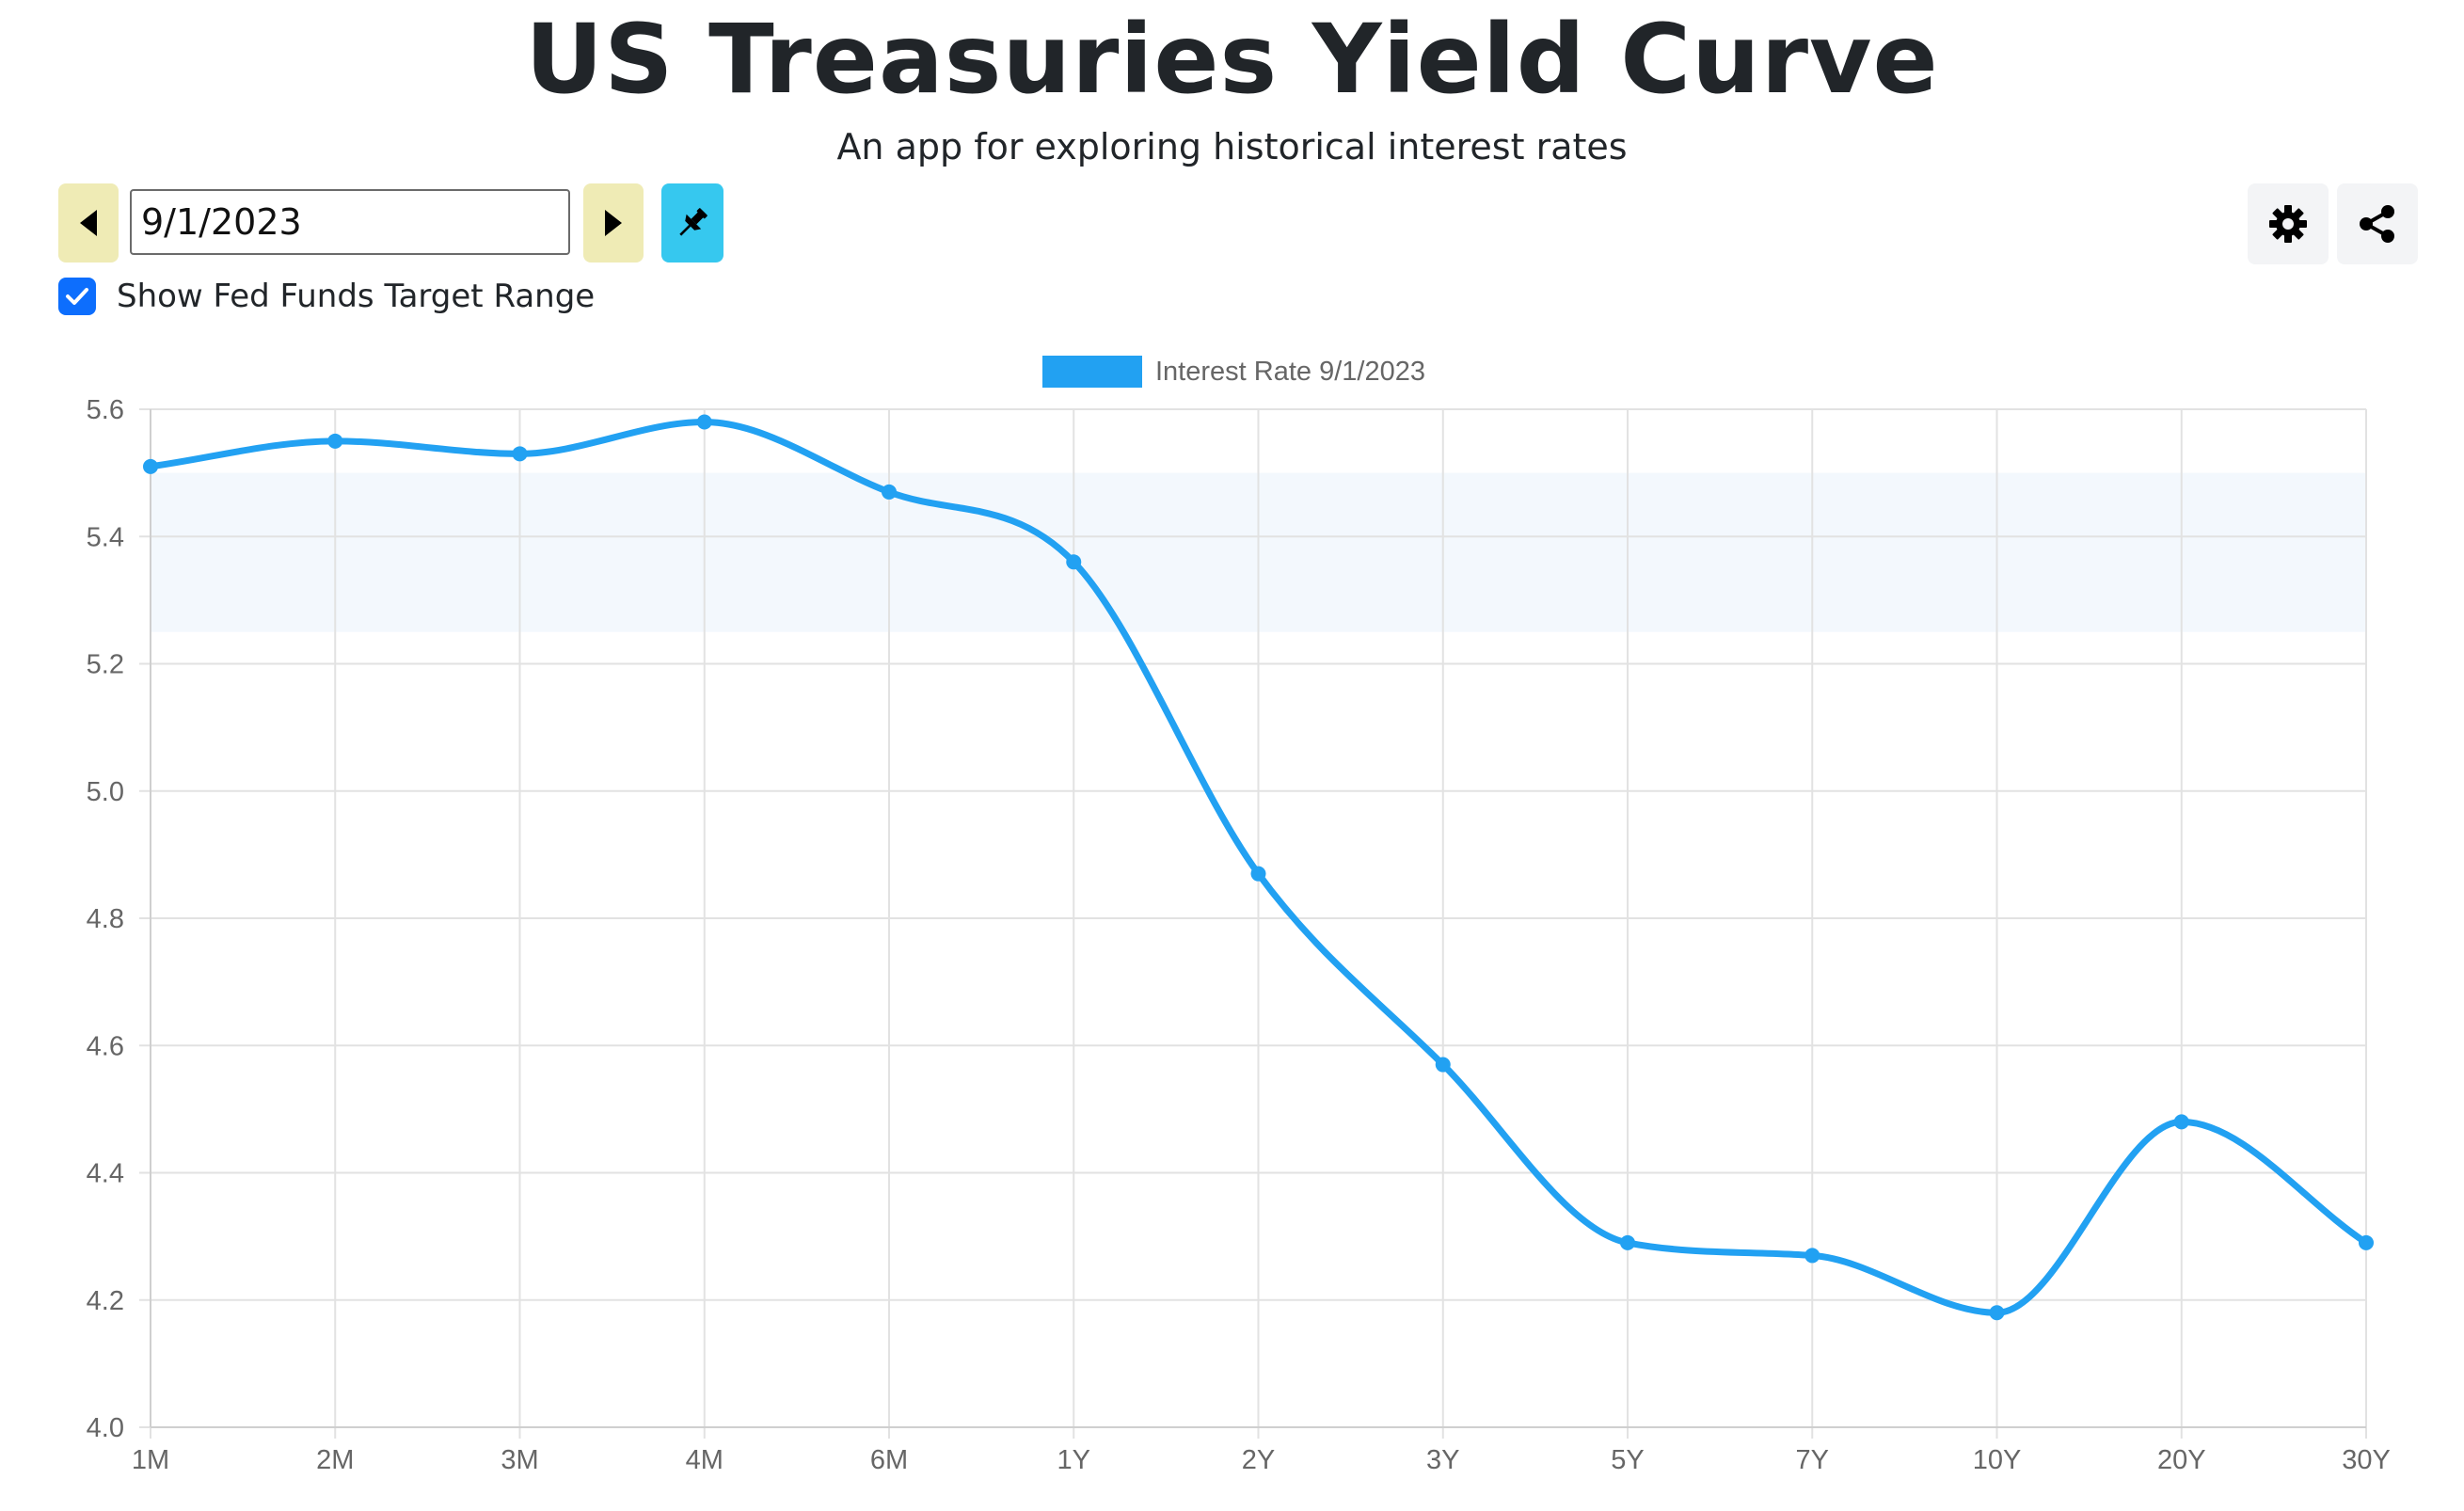 The width and height of the screenshot is (2464, 1511). I want to click on checkmark-icon, so click(77, 296).